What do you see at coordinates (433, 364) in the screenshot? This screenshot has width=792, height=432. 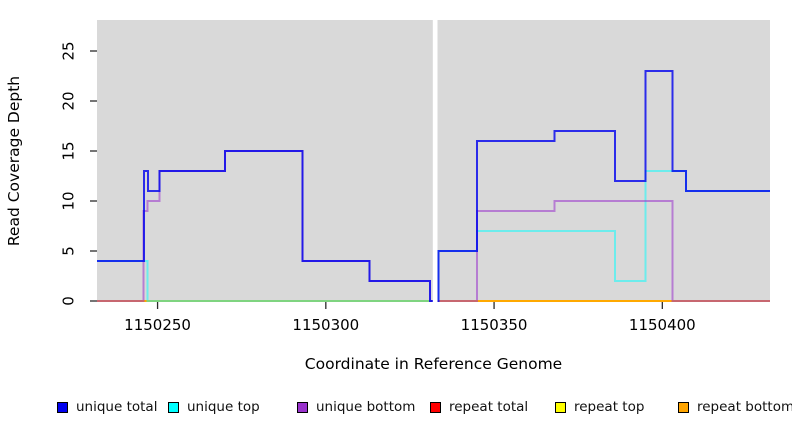 I see `x-axis-title: Coordinate in Reference Genome` at bounding box center [433, 364].